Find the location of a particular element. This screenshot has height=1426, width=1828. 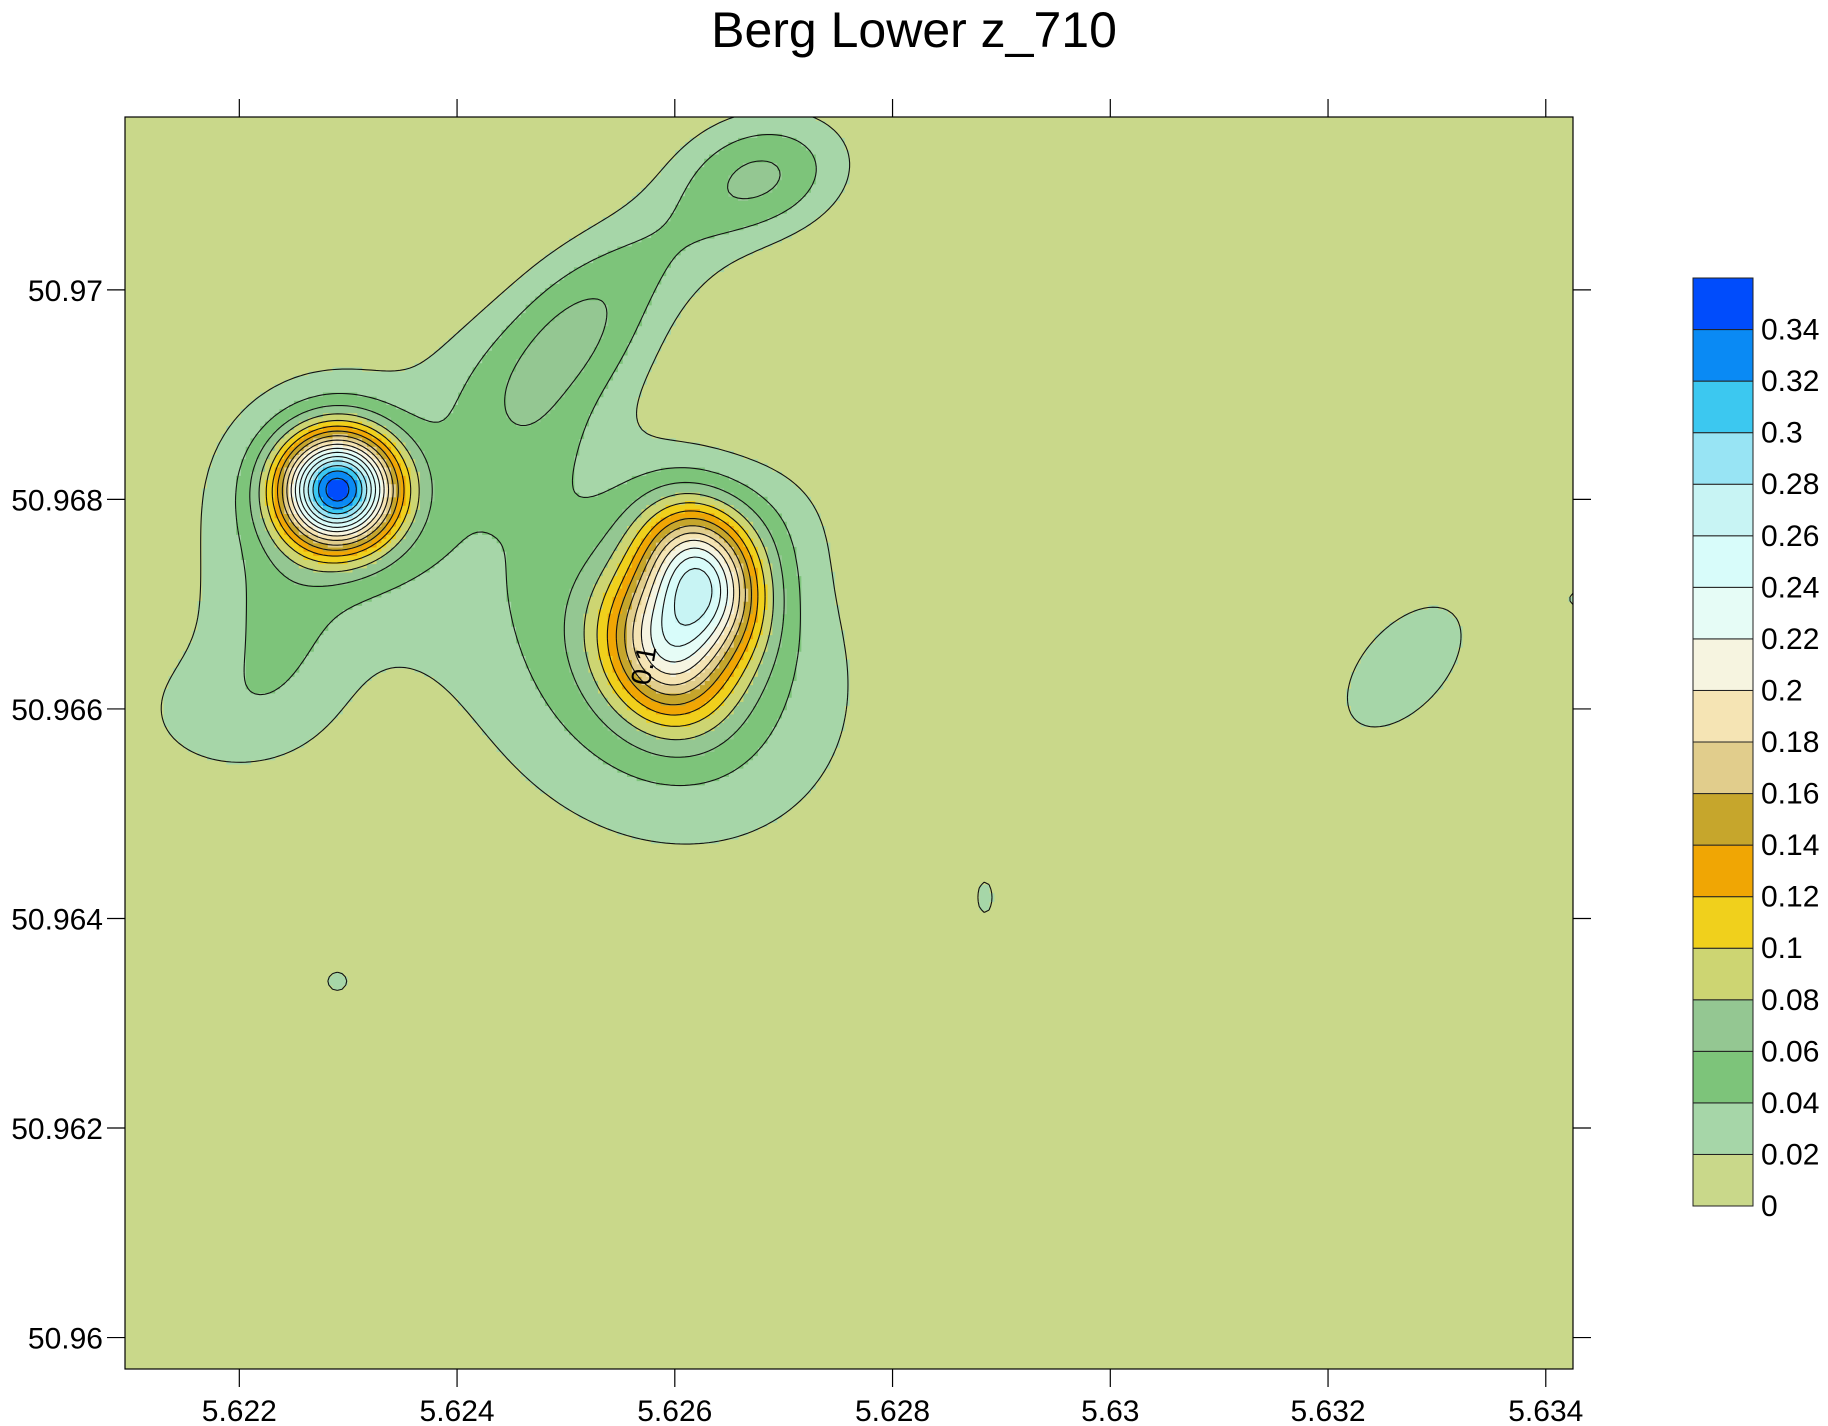

x-tick-label-1: 5.624 is located at coordinates (457, 1410).